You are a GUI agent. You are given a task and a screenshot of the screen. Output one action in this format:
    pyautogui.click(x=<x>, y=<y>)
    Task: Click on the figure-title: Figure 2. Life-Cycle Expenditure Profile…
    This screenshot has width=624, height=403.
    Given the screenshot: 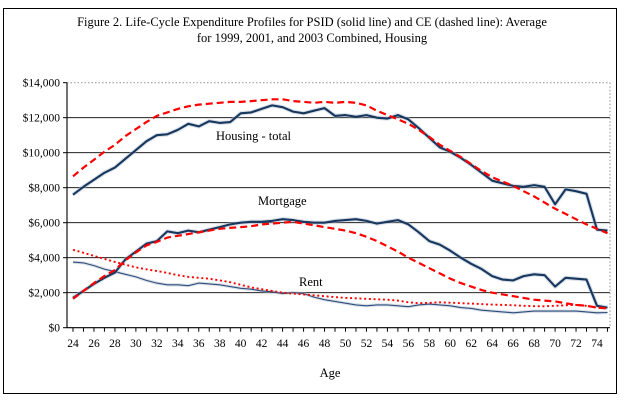 What is the action you would take?
    pyautogui.click(x=312, y=30)
    